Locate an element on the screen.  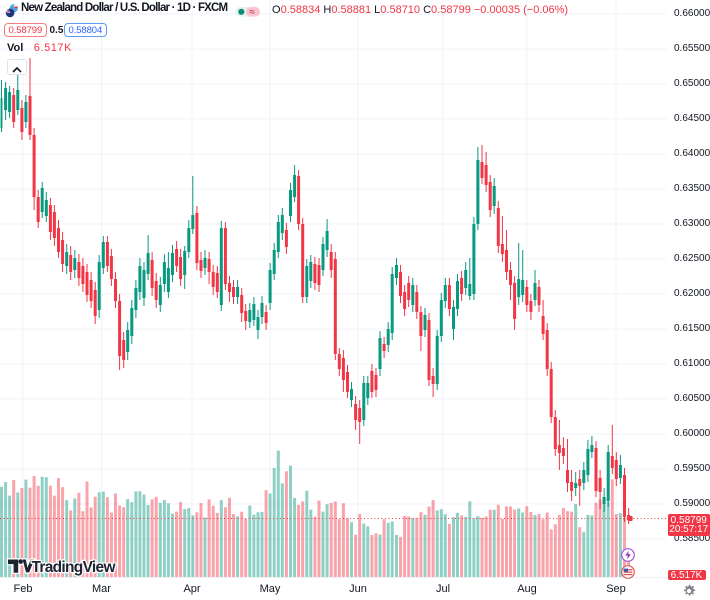
svg-text: TradingView is located at coordinates (74, 567).